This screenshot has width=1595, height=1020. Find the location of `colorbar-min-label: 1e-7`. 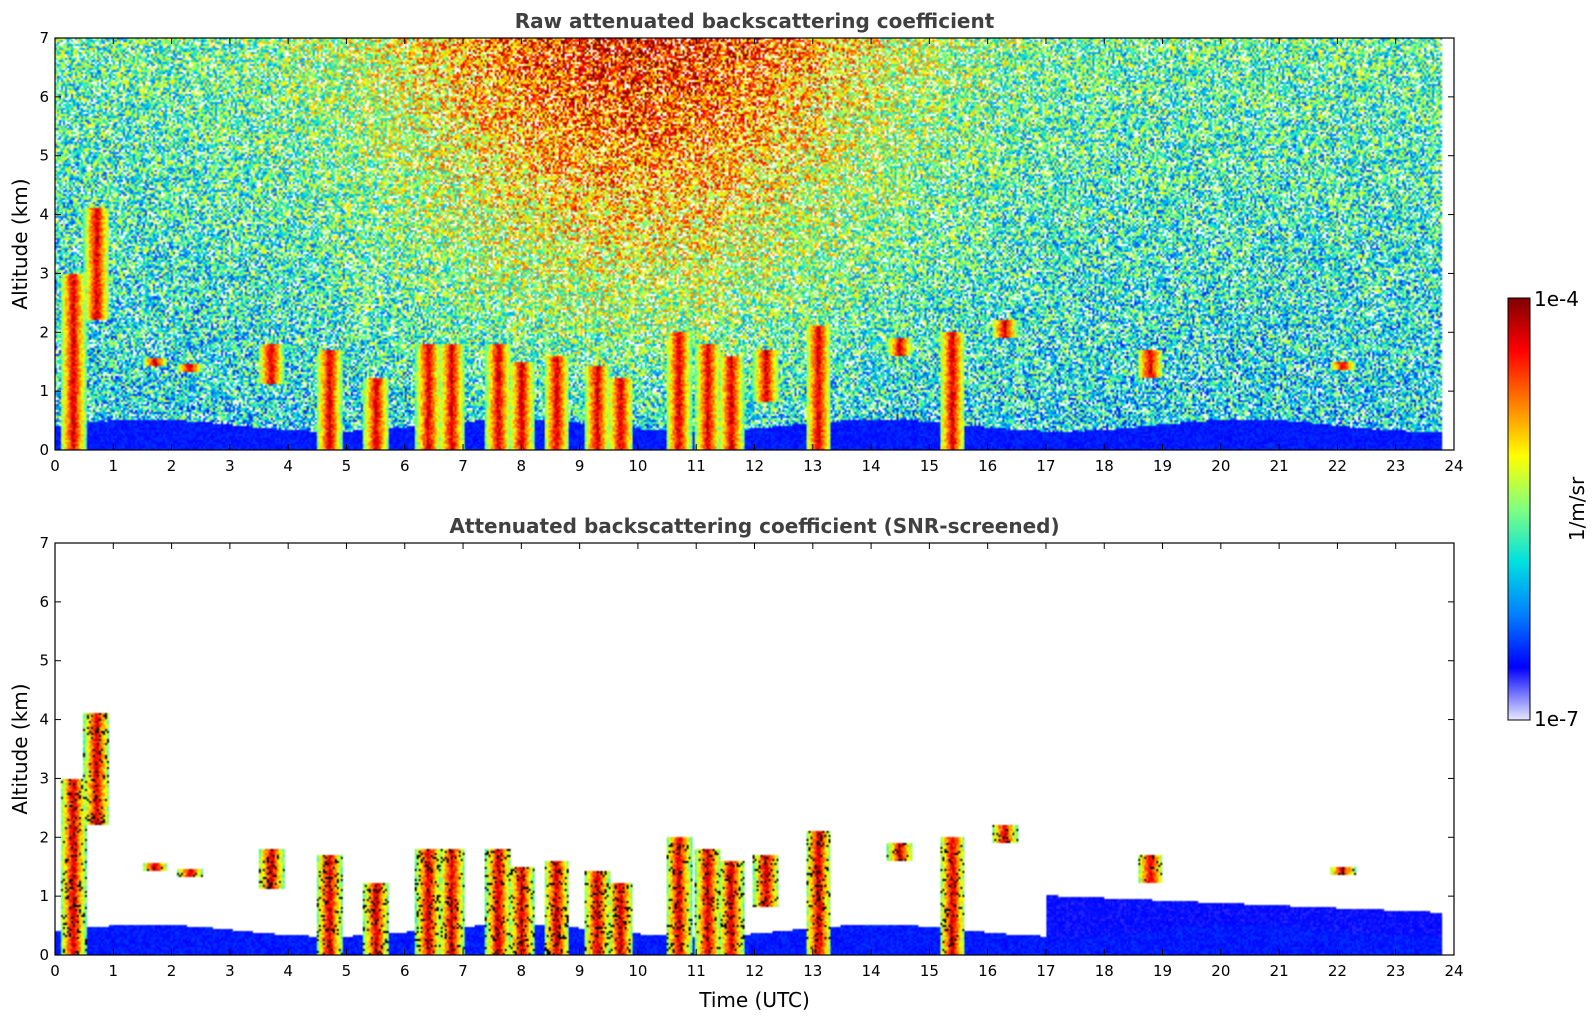

colorbar-min-label: 1e-7 is located at coordinates (1556, 719).